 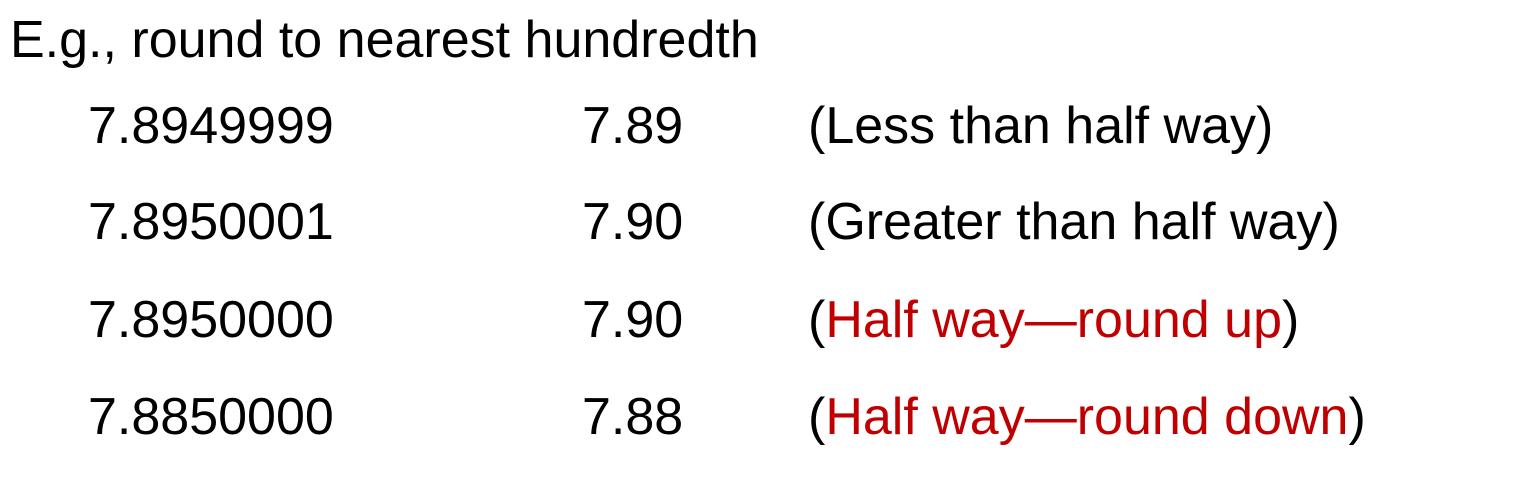 What do you see at coordinates (211, 222) in the screenshot?
I see `original-value: 7.8950001` at bounding box center [211, 222].